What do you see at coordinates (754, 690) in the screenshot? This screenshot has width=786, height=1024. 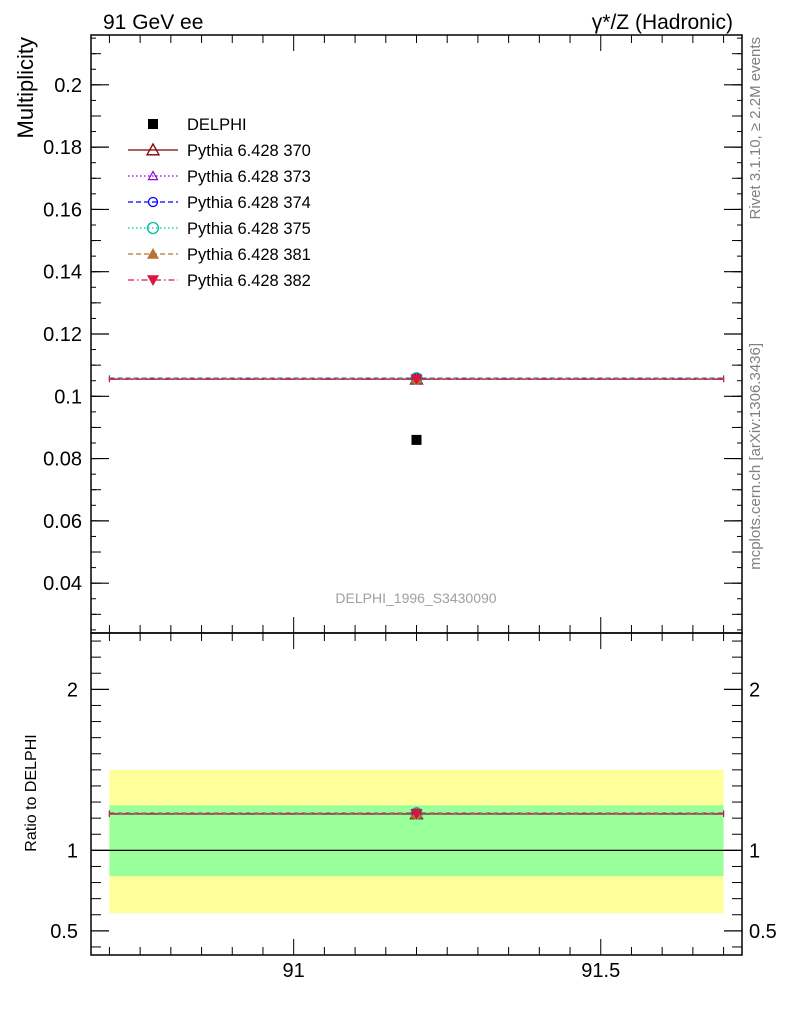 I see `ratio-y-tick-label-right: 2` at bounding box center [754, 690].